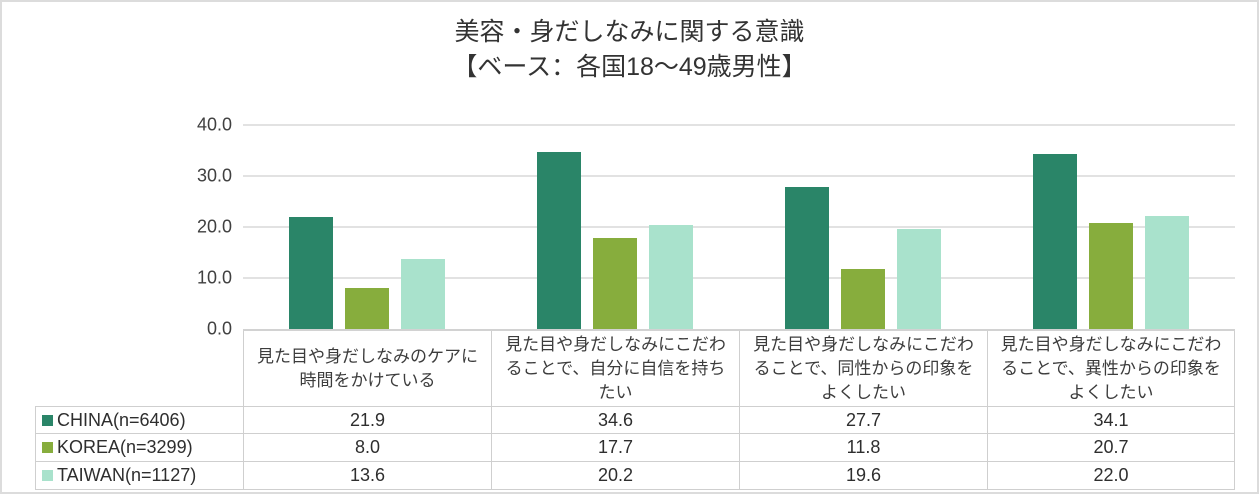 This screenshot has height=494, width=1259. Describe the element at coordinates (629, 32) in the screenshot. I see `chart-title-line1: 美容・身だしなみに関する意識` at that location.